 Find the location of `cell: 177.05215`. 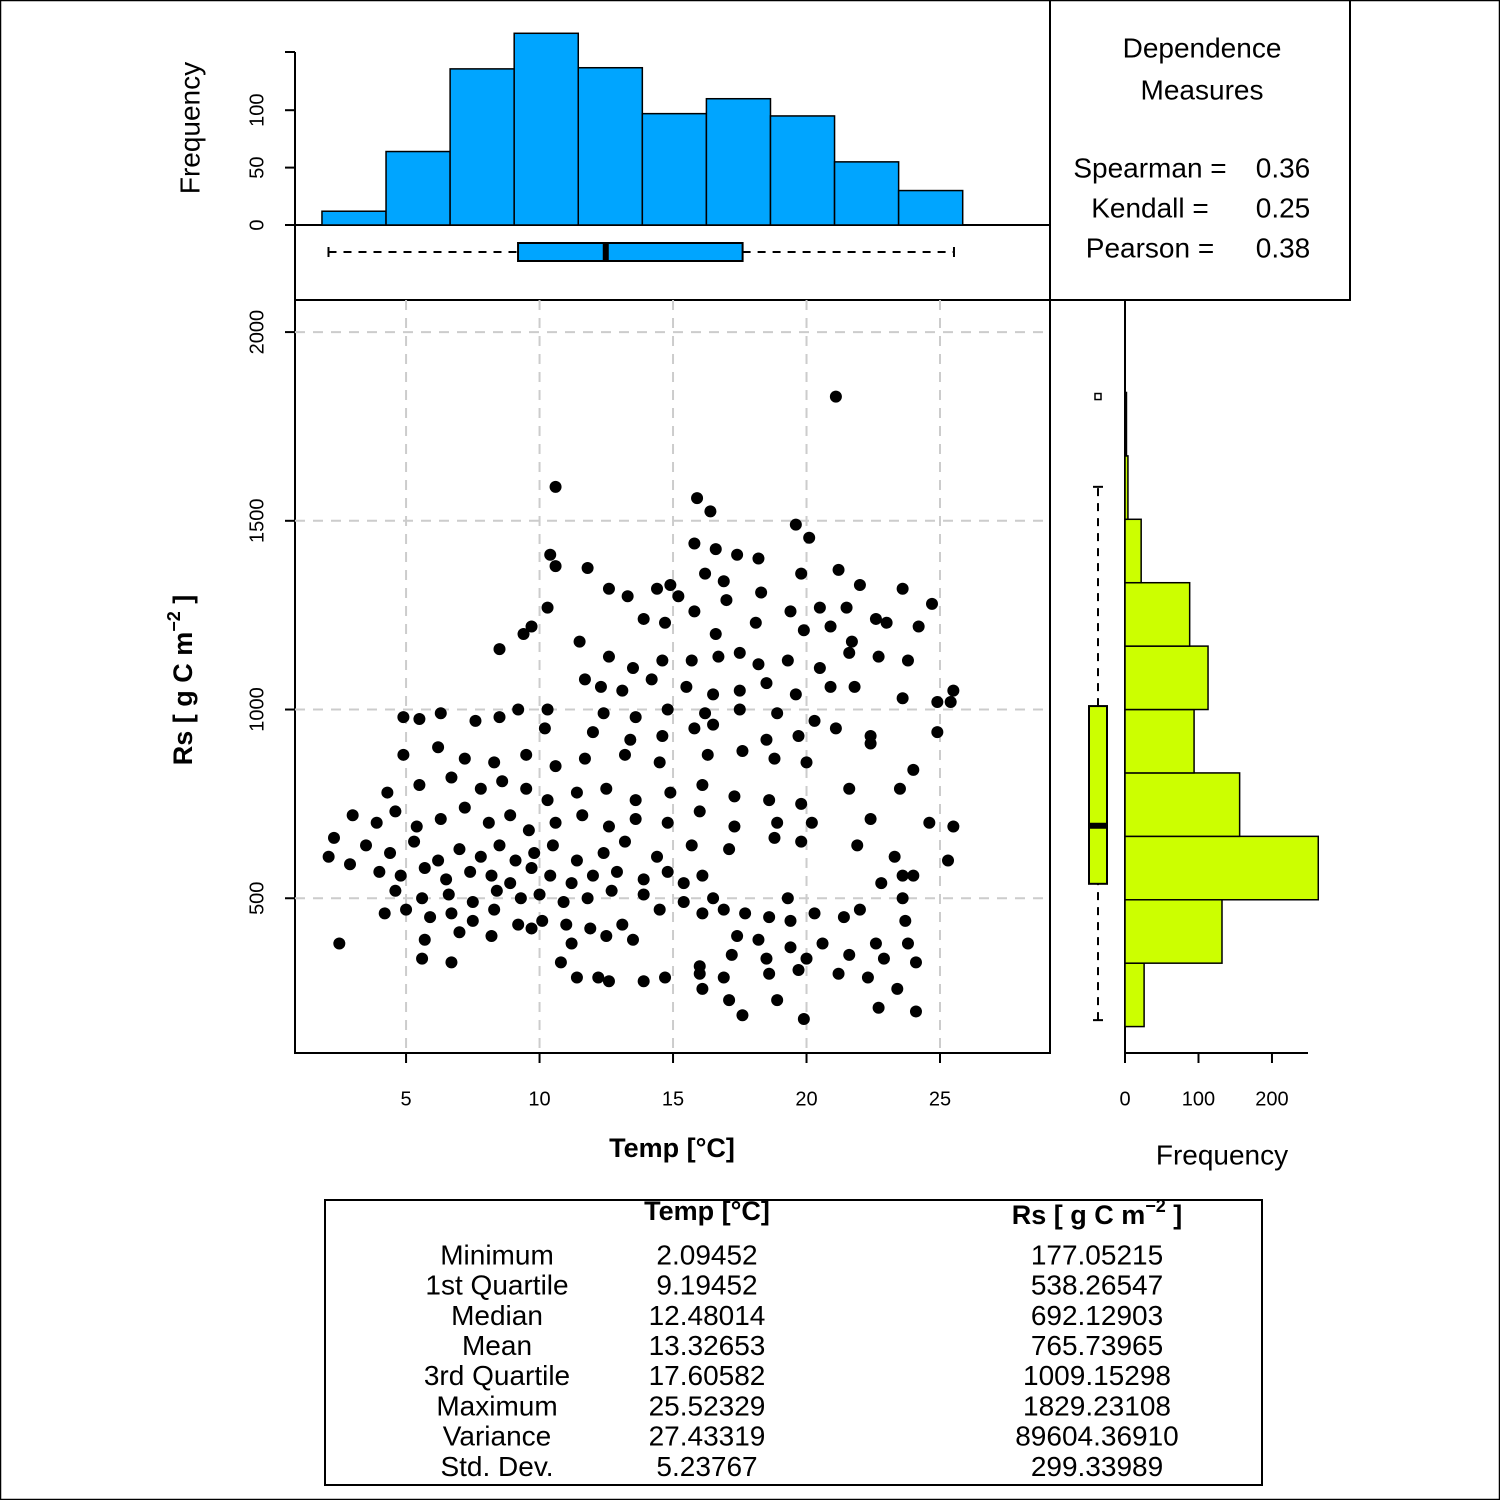

cell: 177.05215 is located at coordinates (1097, 1254).